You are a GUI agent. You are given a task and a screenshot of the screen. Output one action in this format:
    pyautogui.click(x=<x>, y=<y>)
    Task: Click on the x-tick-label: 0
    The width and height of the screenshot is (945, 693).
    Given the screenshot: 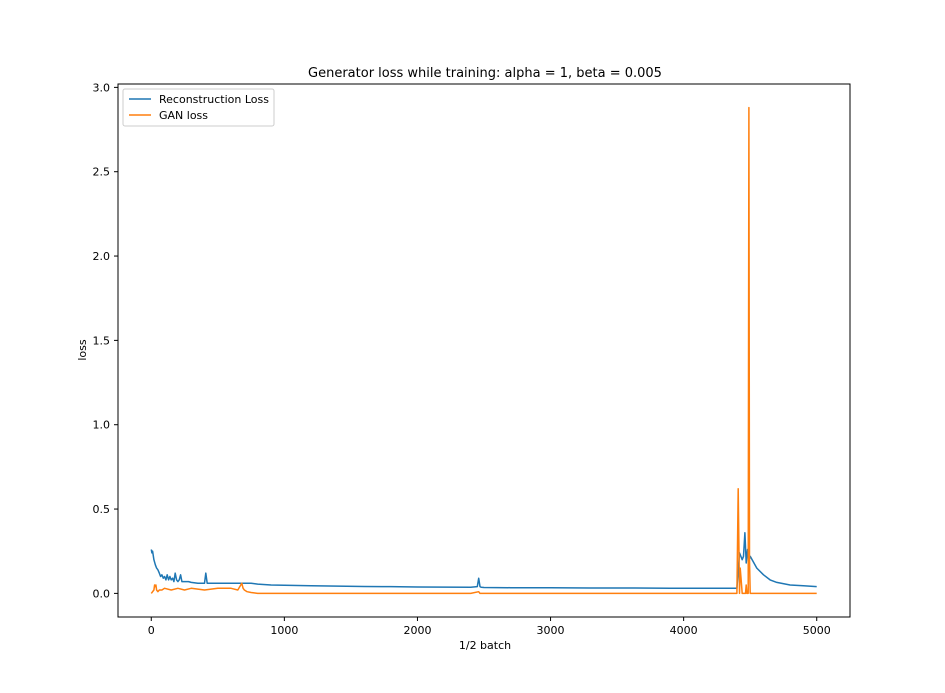 What is the action you would take?
    pyautogui.click(x=151, y=630)
    